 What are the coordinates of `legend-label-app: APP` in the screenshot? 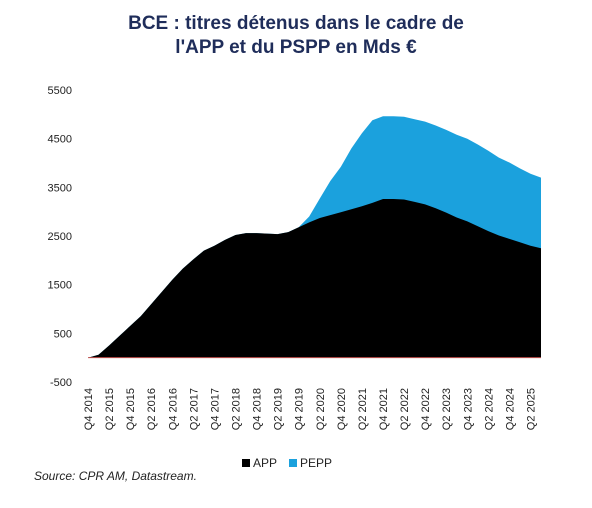 It's located at (265, 463).